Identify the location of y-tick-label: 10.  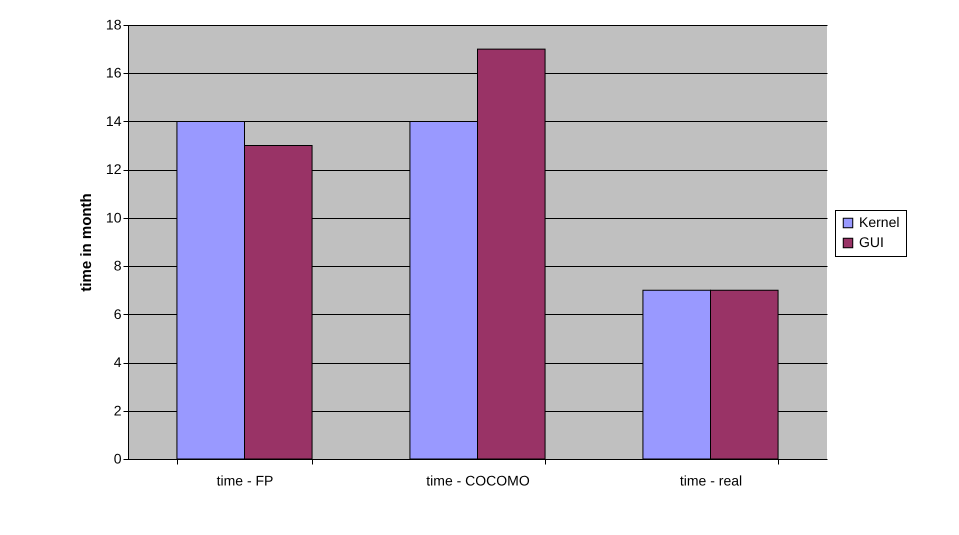
(114, 217).